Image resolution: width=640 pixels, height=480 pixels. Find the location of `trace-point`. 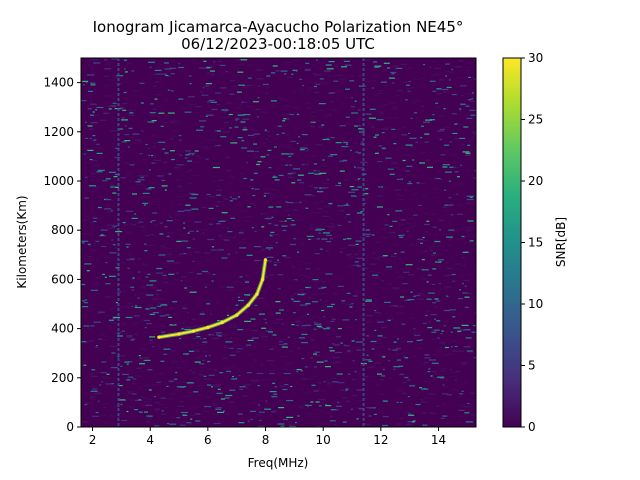

trace-point is located at coordinates (237, 315).